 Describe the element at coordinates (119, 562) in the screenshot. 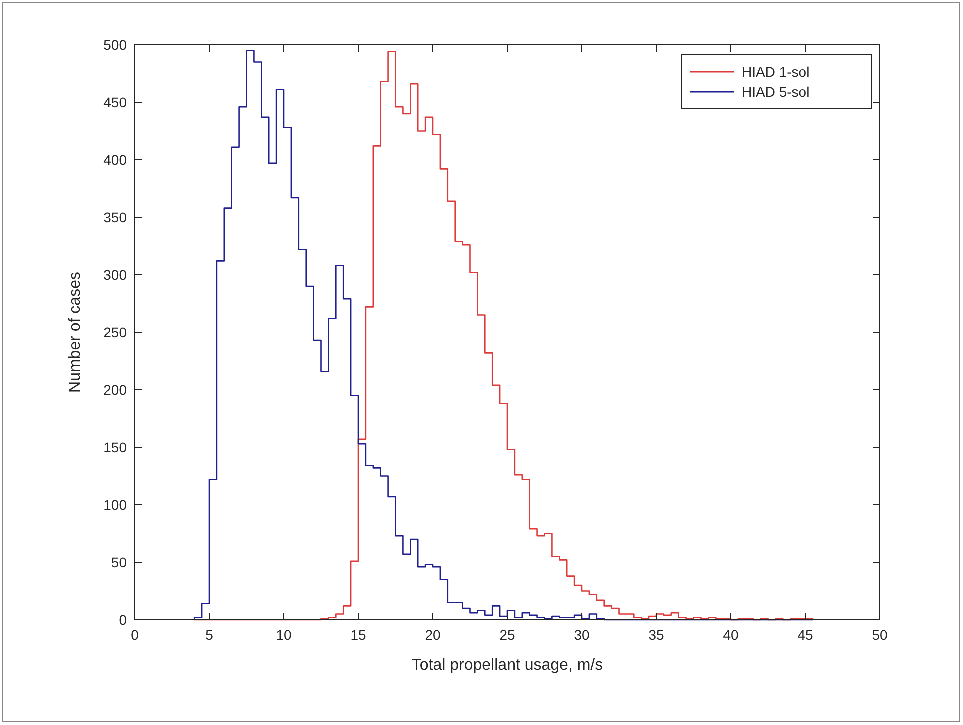

I see `y-tick-label: 50` at that location.